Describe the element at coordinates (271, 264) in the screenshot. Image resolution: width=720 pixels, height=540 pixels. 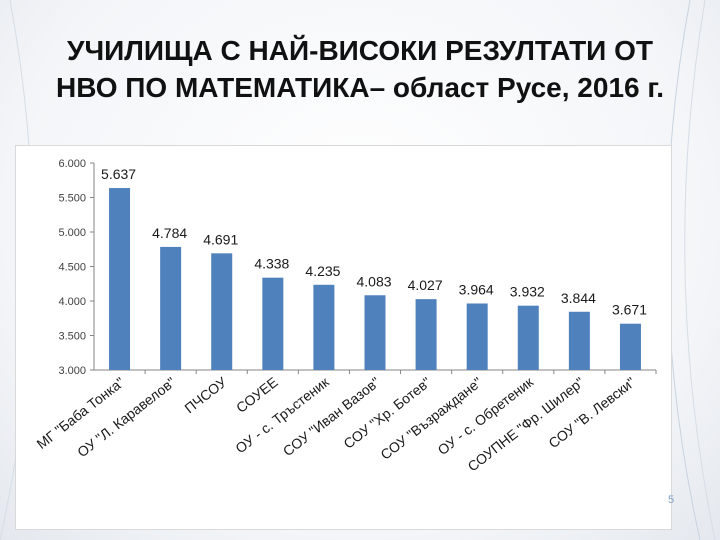
I see `bar-value-label: 4.338` at that location.